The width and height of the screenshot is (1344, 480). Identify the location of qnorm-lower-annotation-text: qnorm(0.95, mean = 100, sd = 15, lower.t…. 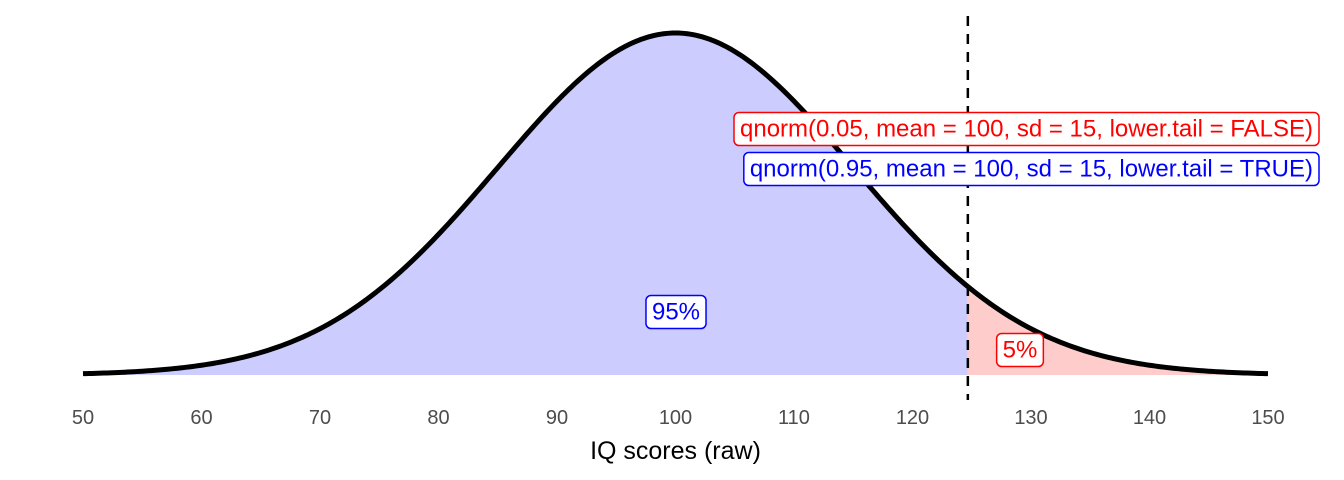
(1031, 169).